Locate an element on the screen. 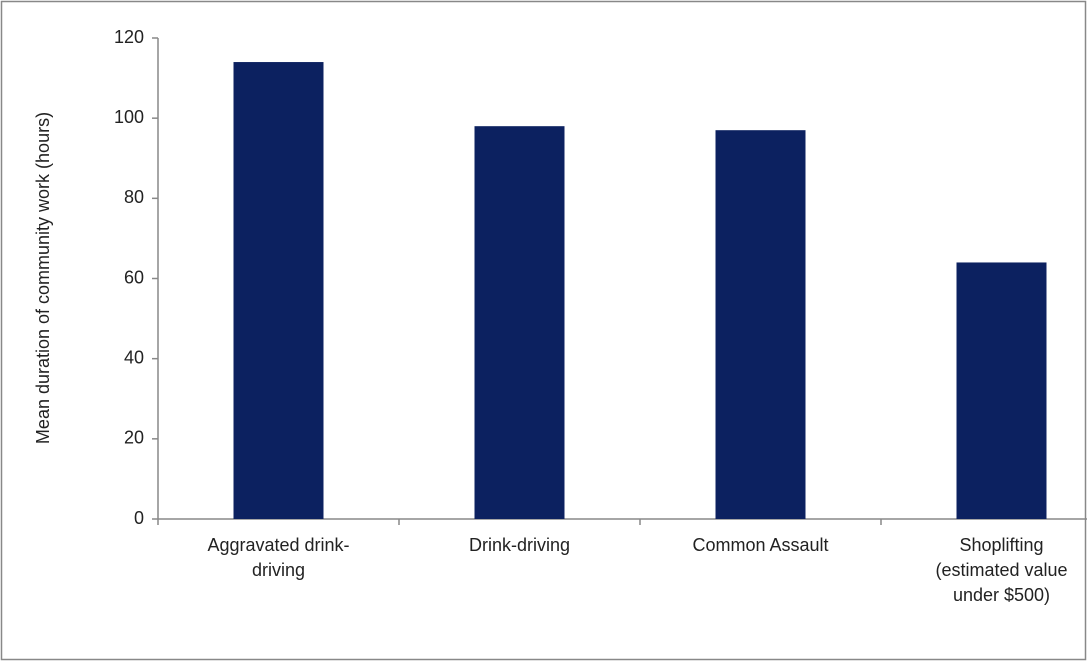 This screenshot has height=661, width=1087. y-tick-label: 100 is located at coordinates (129, 117).